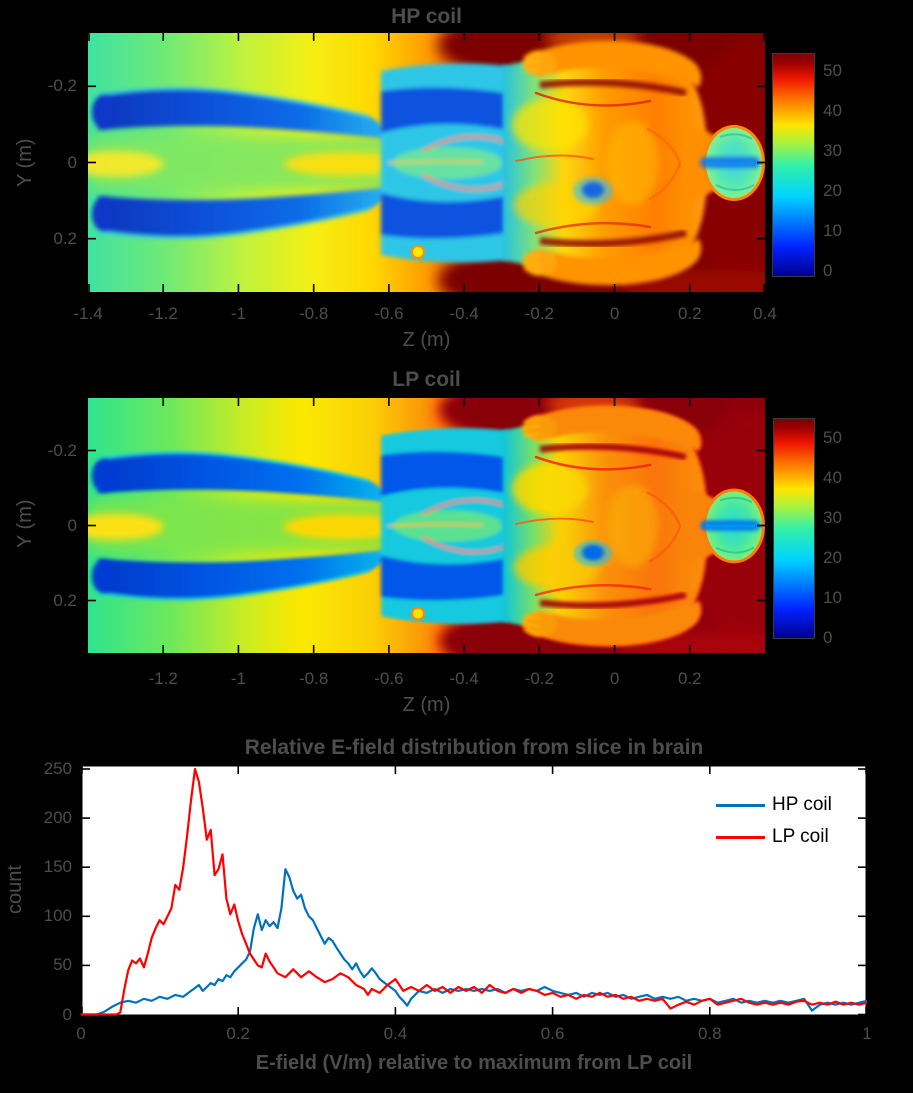  Describe the element at coordinates (25, 163) in the screenshot. I see `hp-ylabel: Y (m)` at that location.